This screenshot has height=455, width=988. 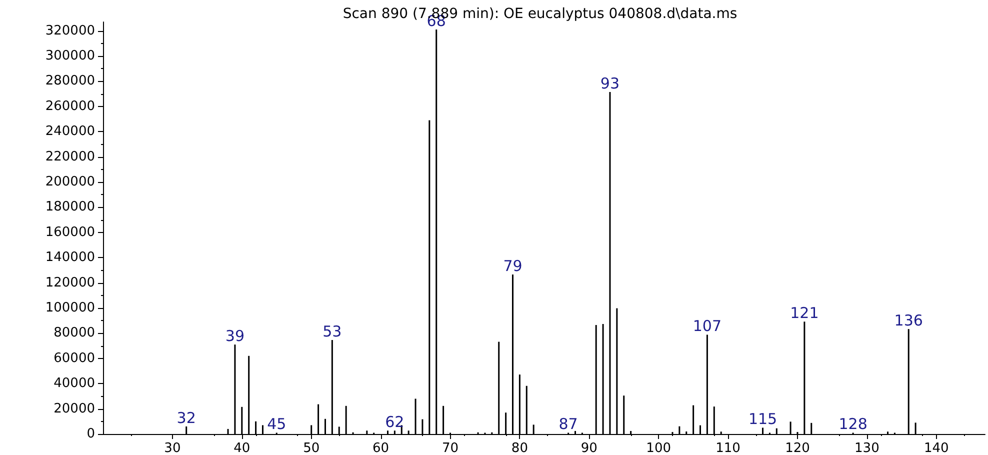 What do you see at coordinates (74, 333) in the screenshot?
I see `y-tick-label: 80000` at bounding box center [74, 333].